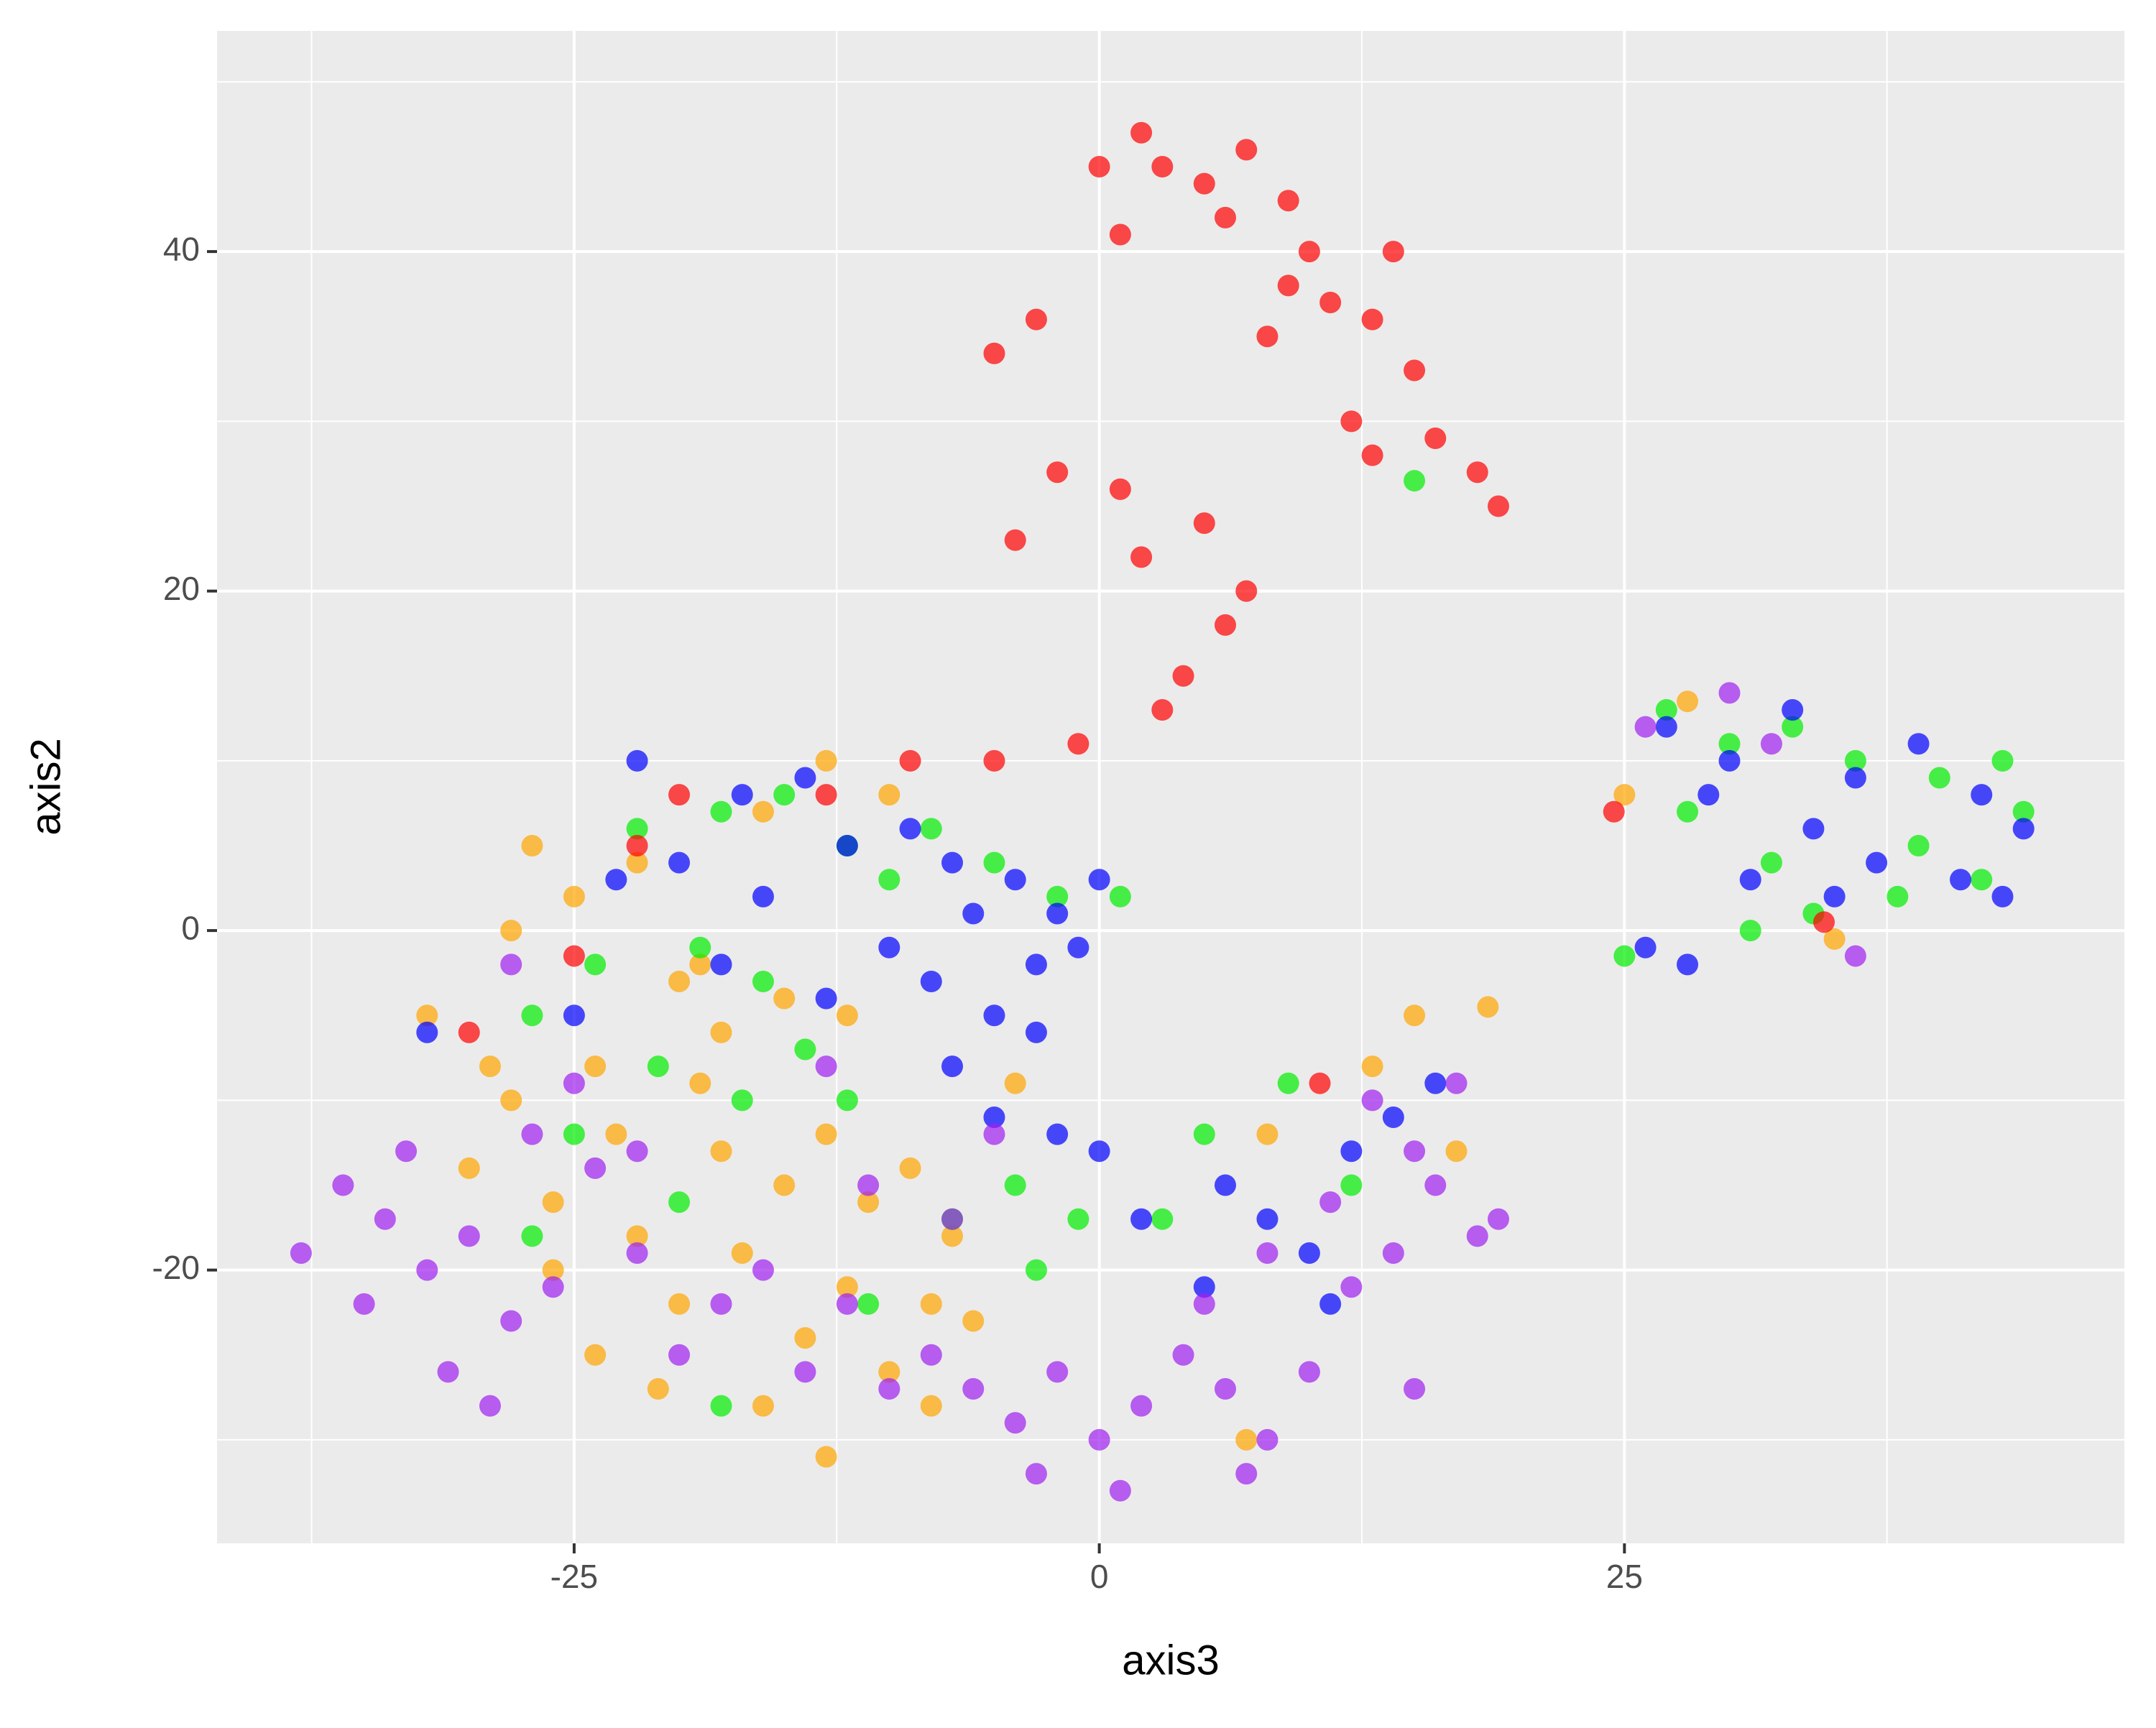 The width and height of the screenshot is (2156, 1728). I want to click on x-tick-label: -25, so click(574, 1577).